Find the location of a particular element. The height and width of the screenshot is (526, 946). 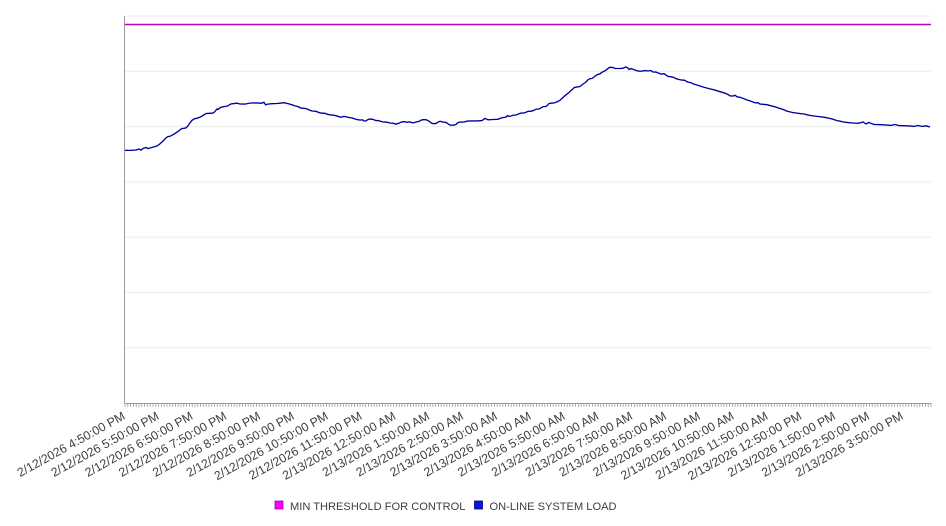

svg-text: ON-LINE SYSTEM LOAD is located at coordinates (553, 507).